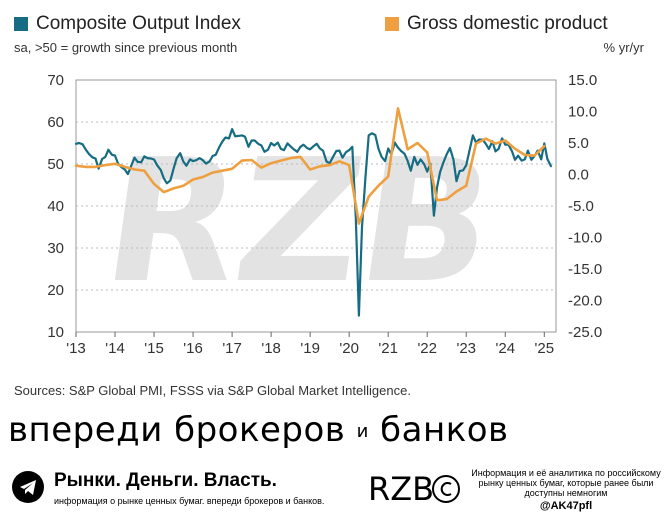  What do you see at coordinates (401, 488) in the screenshot?
I see `rzb-logo-text: RZB` at bounding box center [401, 488].